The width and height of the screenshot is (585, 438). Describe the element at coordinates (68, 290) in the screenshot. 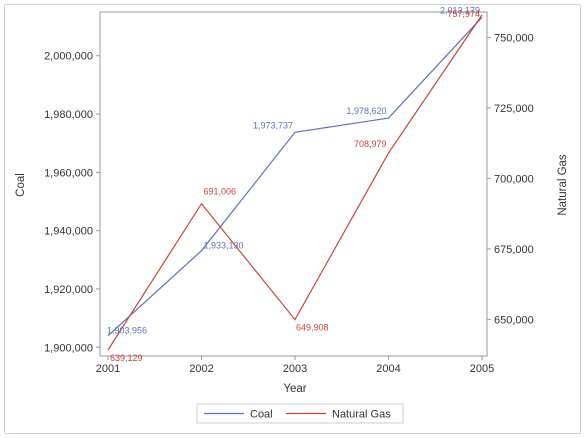

I see `y-left-tick-label: 1,920,000` at that location.